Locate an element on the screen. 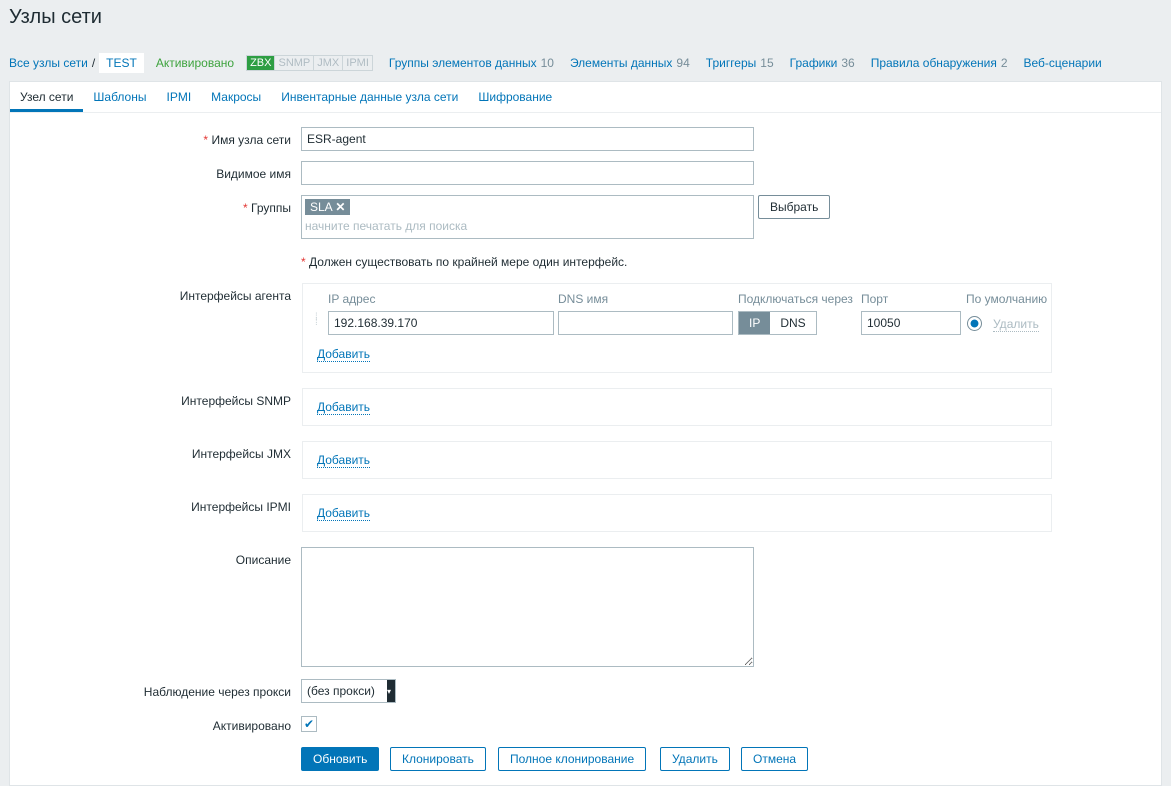 The image size is (1171, 786). count: 94 is located at coordinates (683, 63).